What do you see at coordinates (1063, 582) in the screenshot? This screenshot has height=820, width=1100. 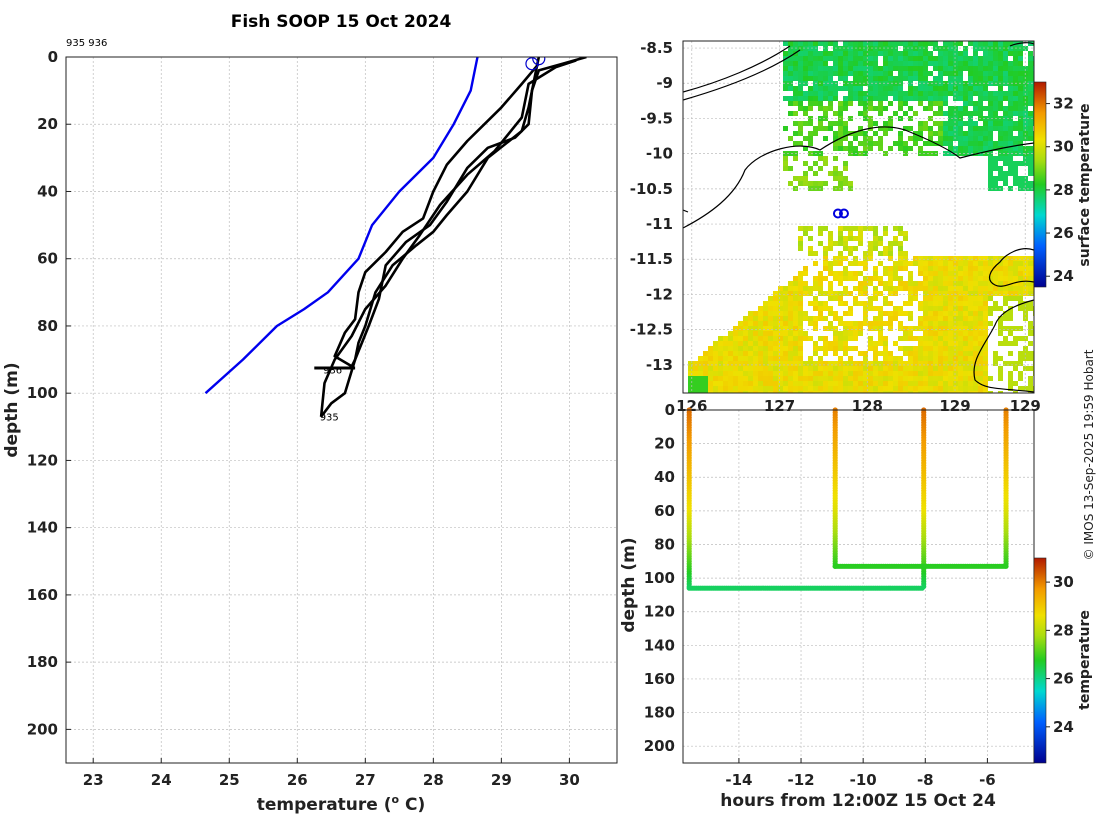 I see `temperature-colorbar-tick-label: 30` at bounding box center [1063, 582].